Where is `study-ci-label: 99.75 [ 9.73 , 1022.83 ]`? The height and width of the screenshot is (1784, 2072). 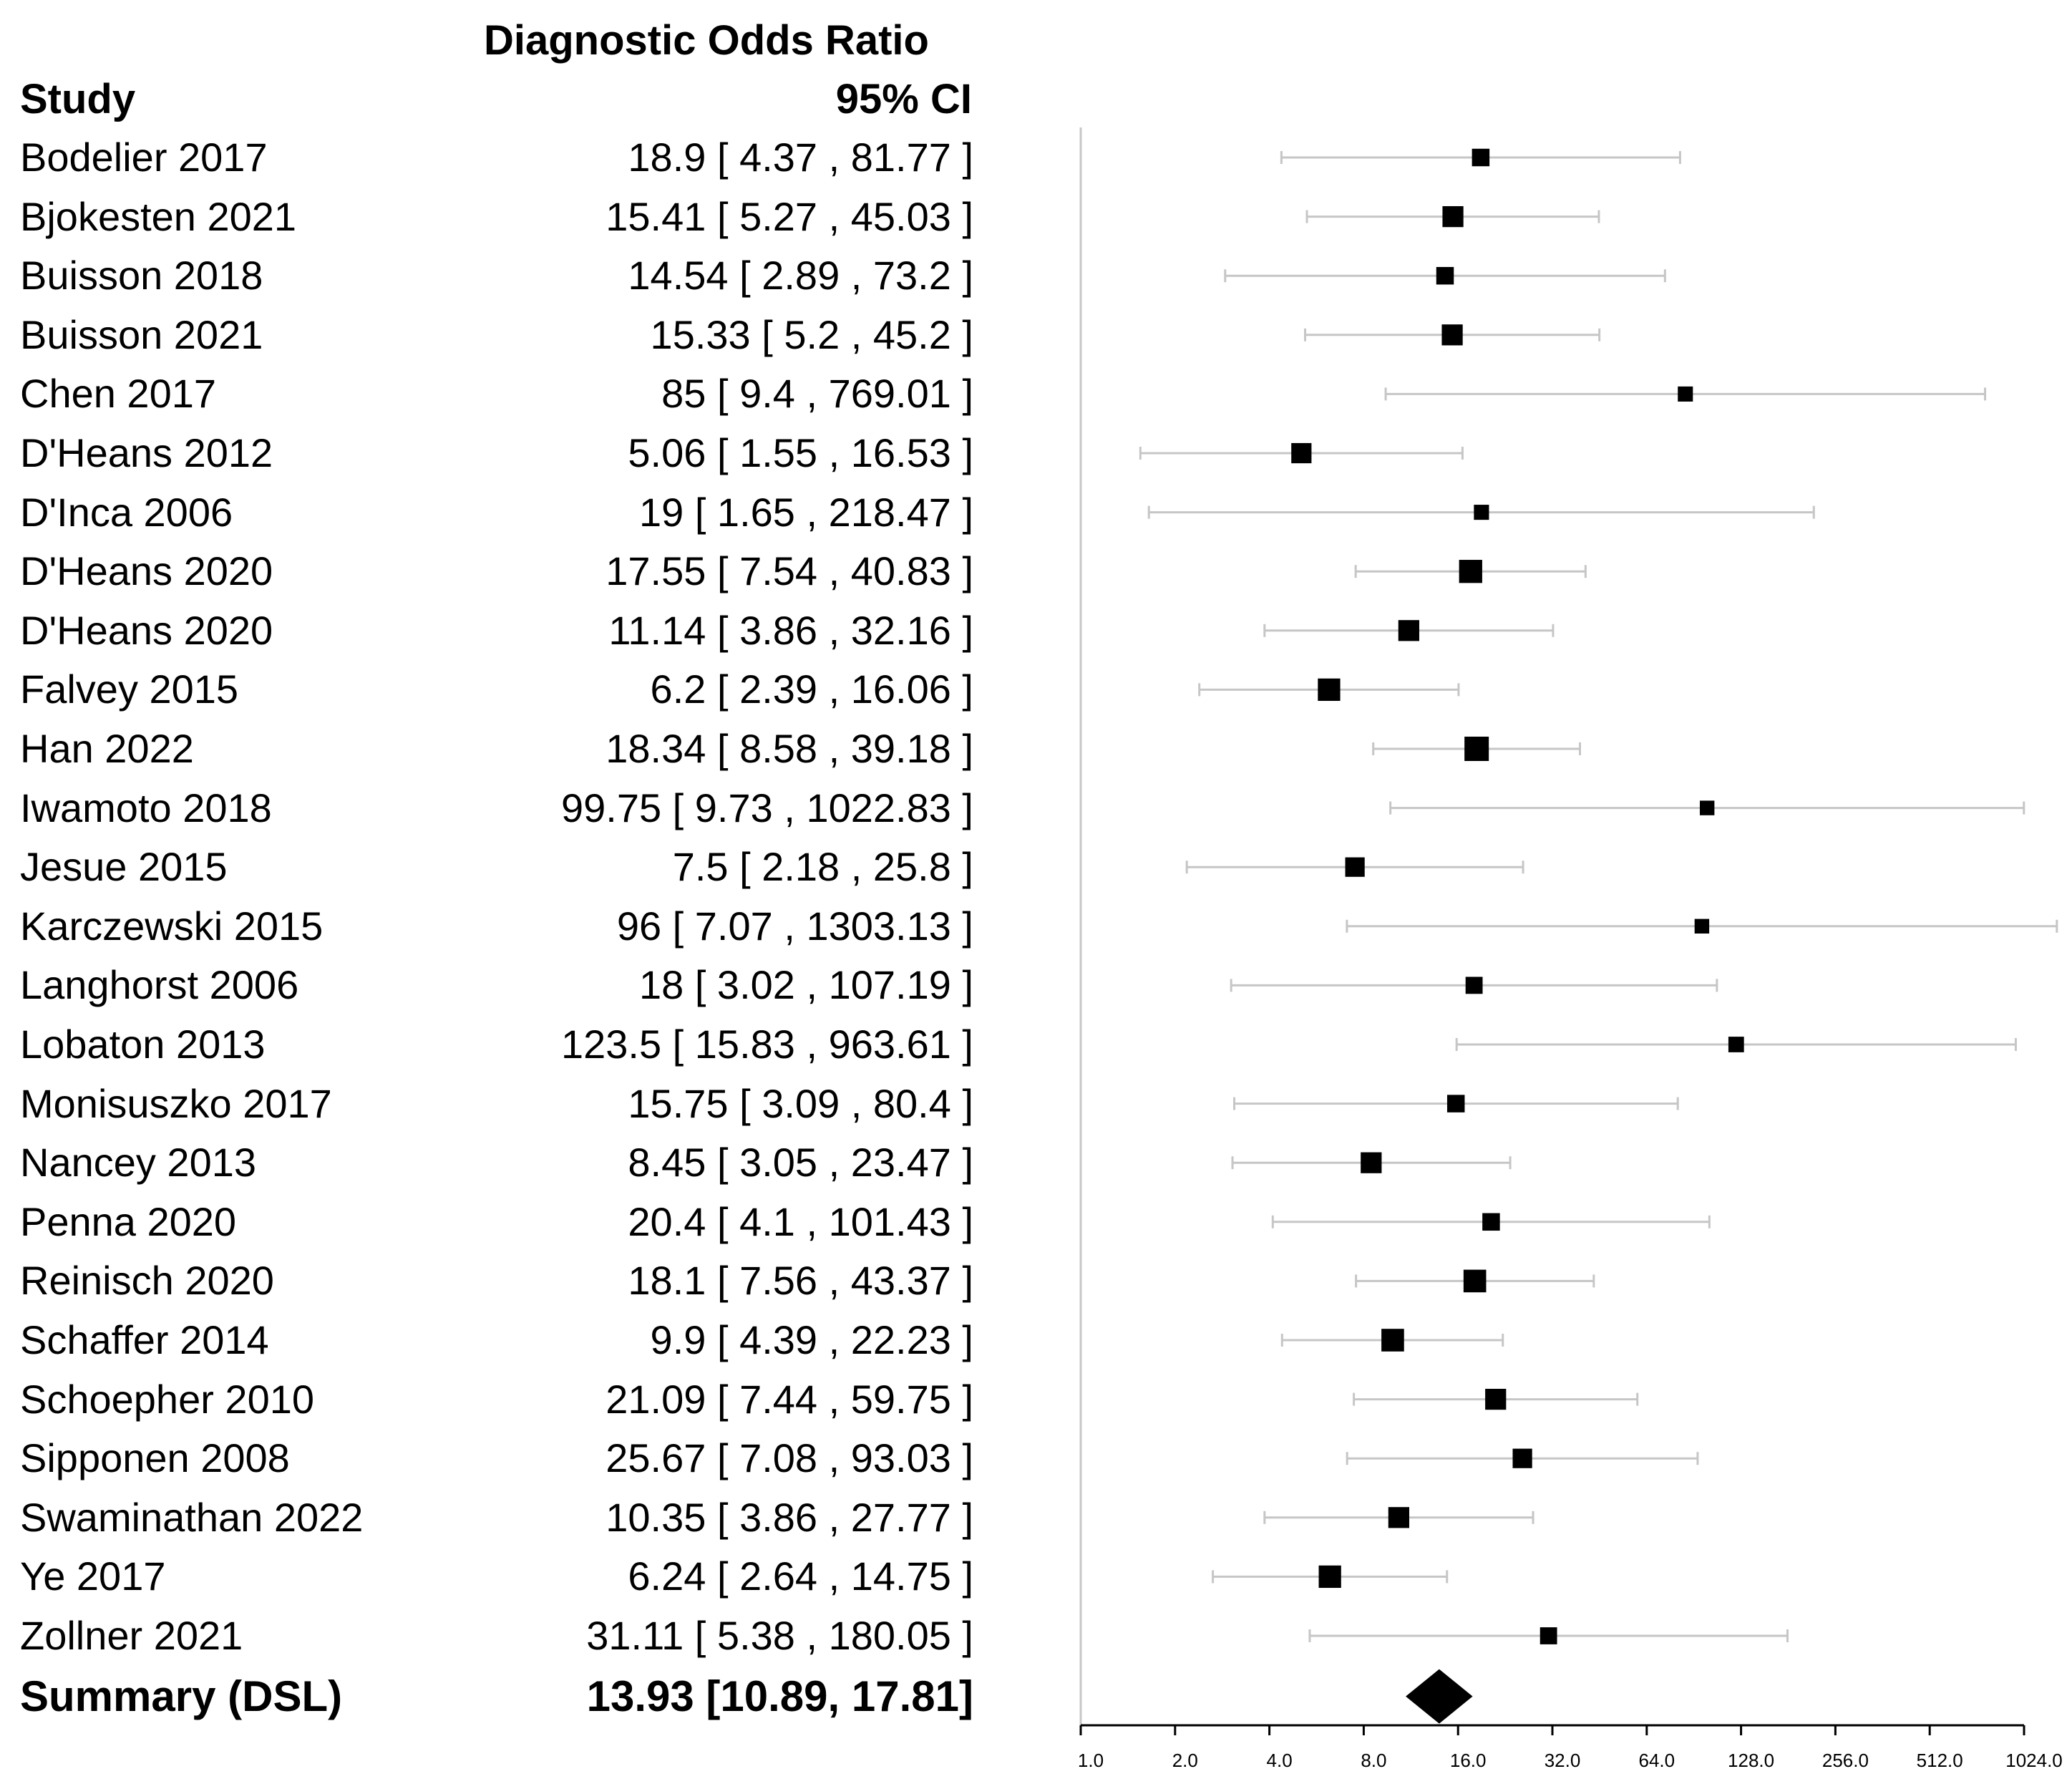 study-ci-label: 99.75 [ 9.73 , 1022.83 ] is located at coordinates (766, 807).